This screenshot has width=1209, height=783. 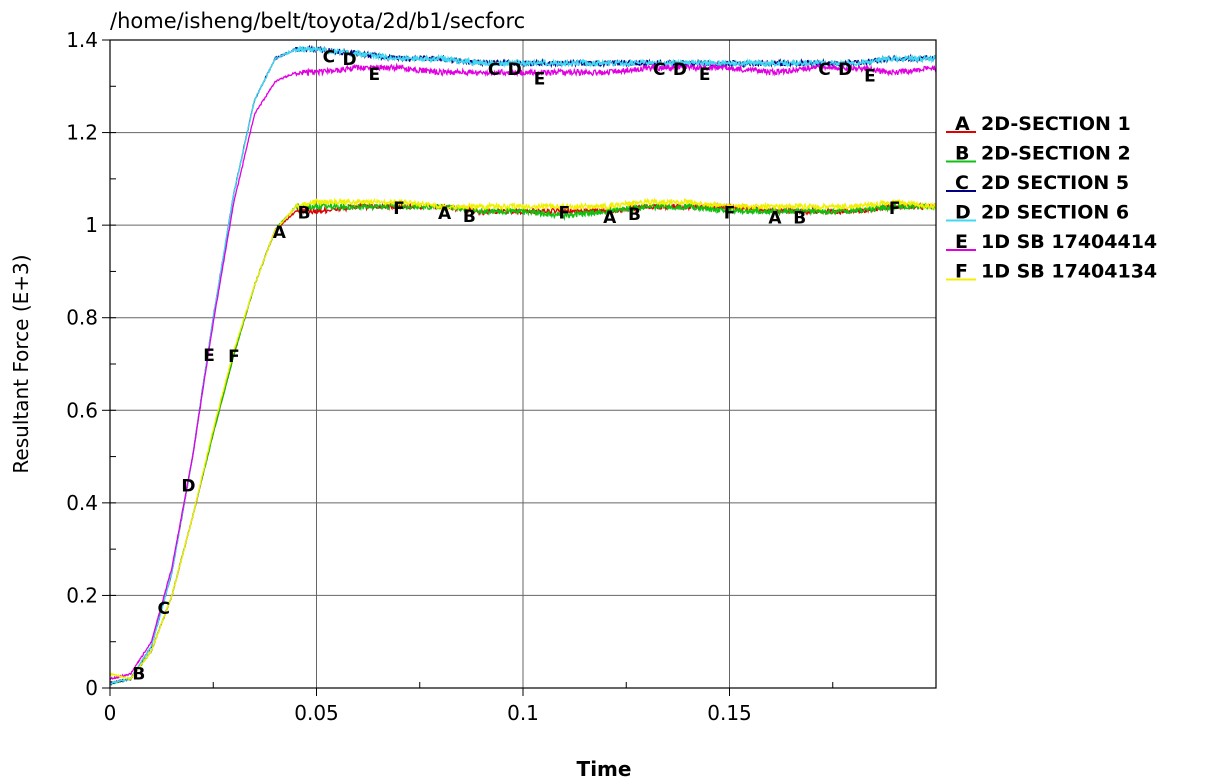 What do you see at coordinates (316, 713) in the screenshot?
I see `x-tick-label: 0.05` at bounding box center [316, 713].